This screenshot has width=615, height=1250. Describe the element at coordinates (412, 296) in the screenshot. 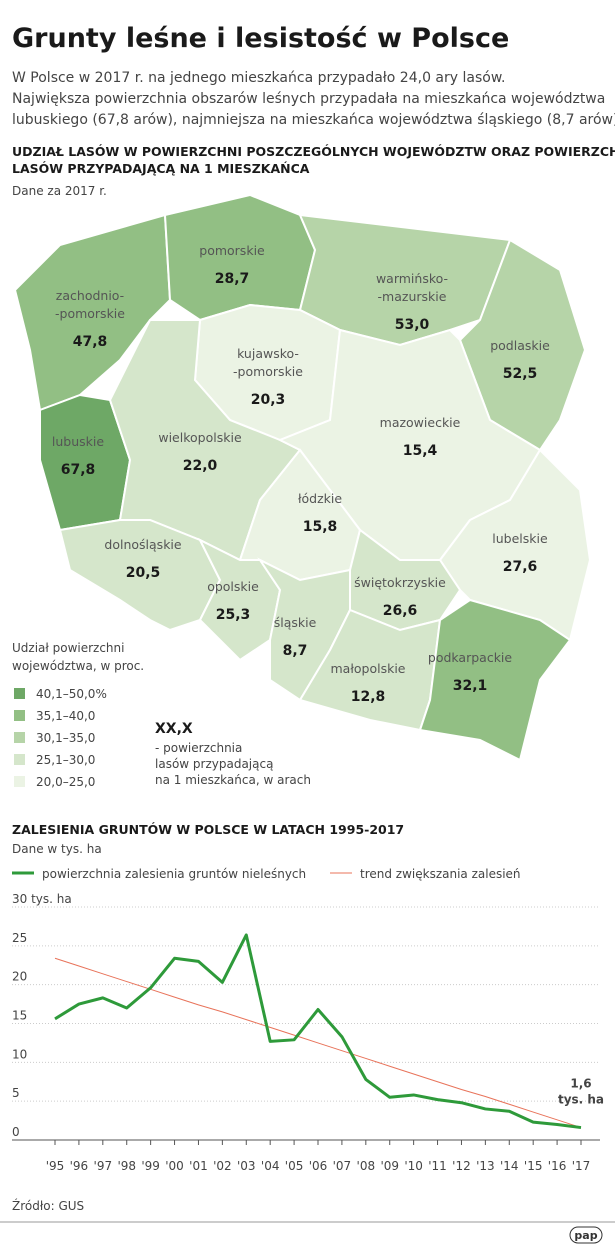

I see `region-name: -mazurskie` at that location.